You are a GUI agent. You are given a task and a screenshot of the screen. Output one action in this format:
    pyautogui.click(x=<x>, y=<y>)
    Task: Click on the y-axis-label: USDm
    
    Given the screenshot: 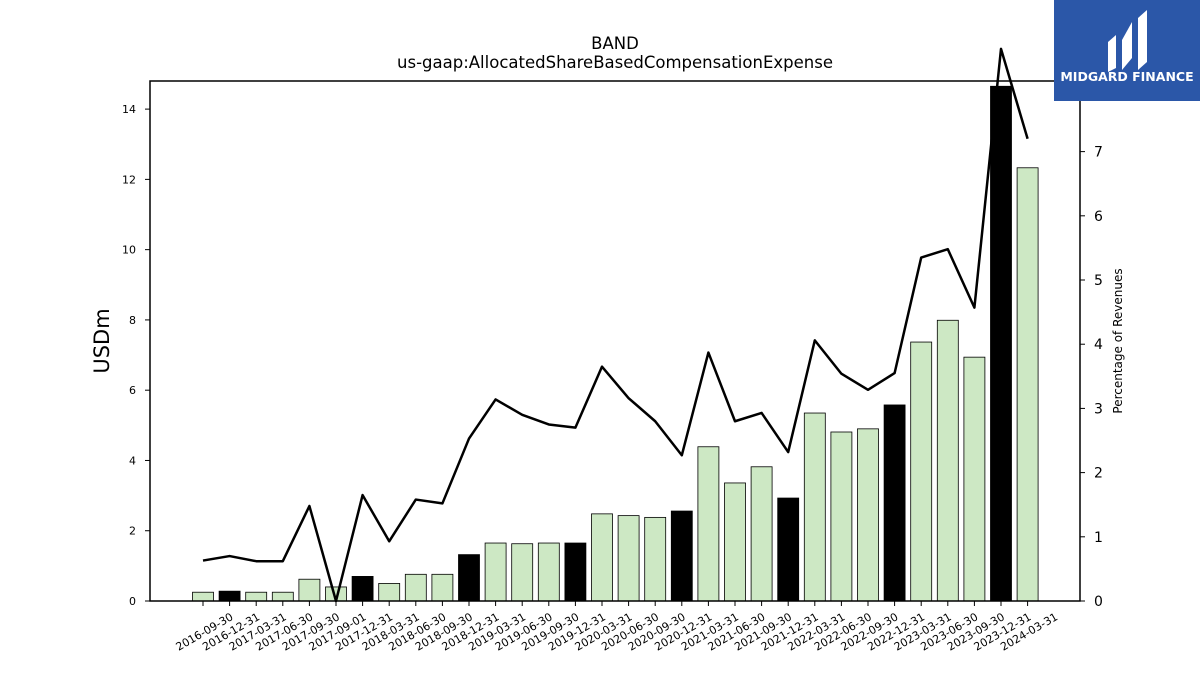 What is the action you would take?
    pyautogui.click(x=102, y=340)
    